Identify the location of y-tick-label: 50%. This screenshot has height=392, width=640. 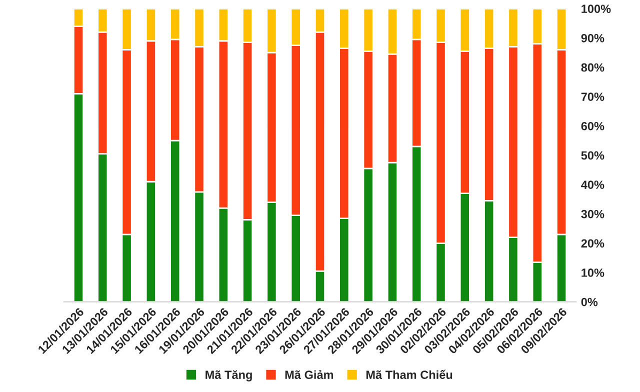
(592, 155).